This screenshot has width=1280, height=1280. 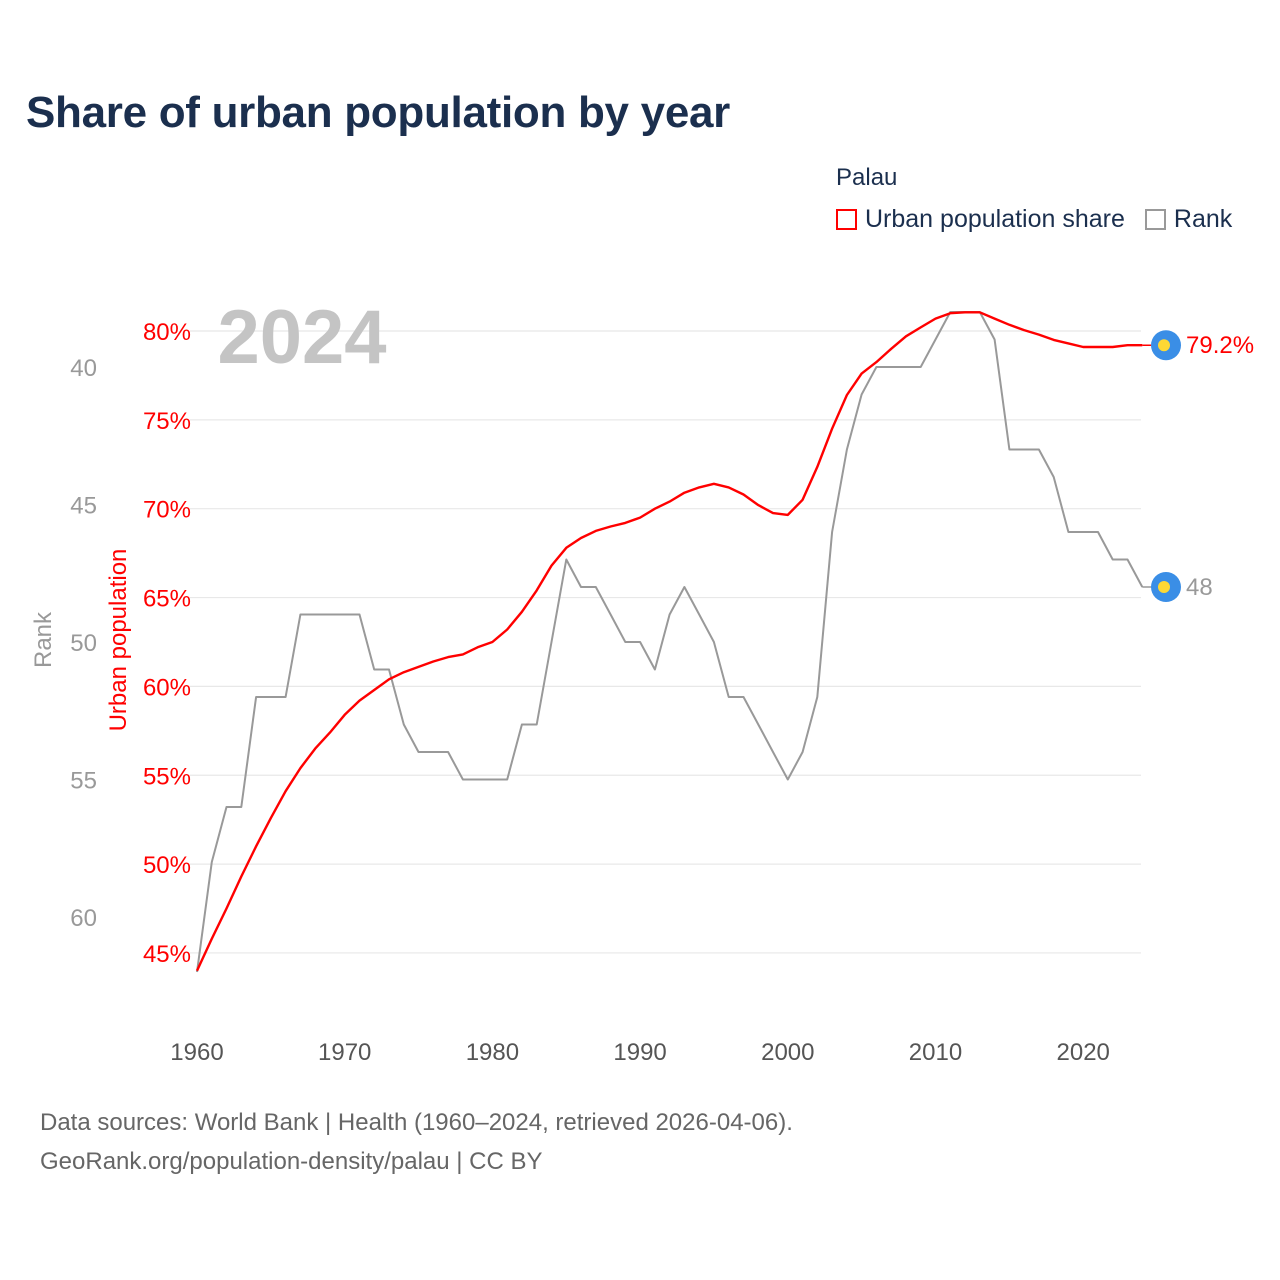 I want to click on x-tick-label: 1970, so click(x=344, y=1052).